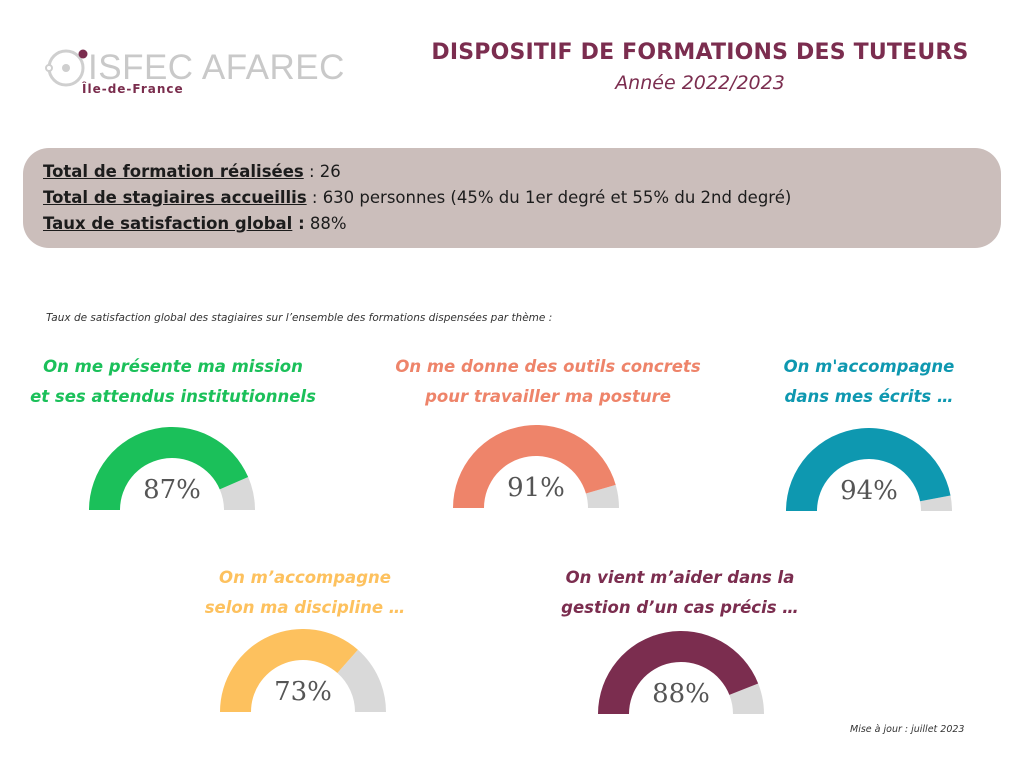 The height and width of the screenshot is (768, 1024). I want to click on logo: ISFEC AFAREC Île-de-France, so click(194, 72).